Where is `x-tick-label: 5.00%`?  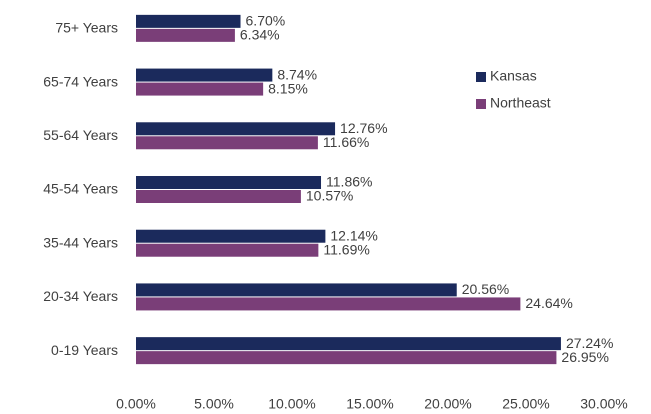 x-tick-label: 5.00% is located at coordinates (214, 404).